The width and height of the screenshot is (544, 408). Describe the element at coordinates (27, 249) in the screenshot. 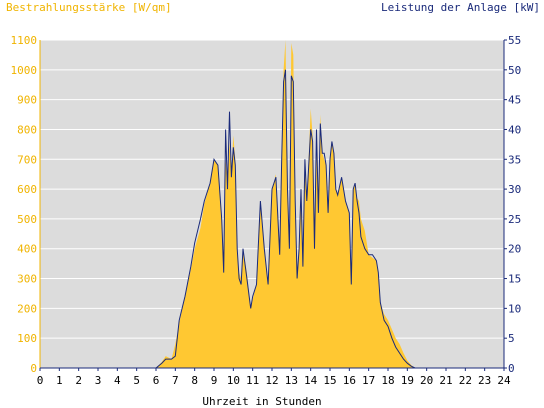

I see `left-tick-label: 400` at that location.